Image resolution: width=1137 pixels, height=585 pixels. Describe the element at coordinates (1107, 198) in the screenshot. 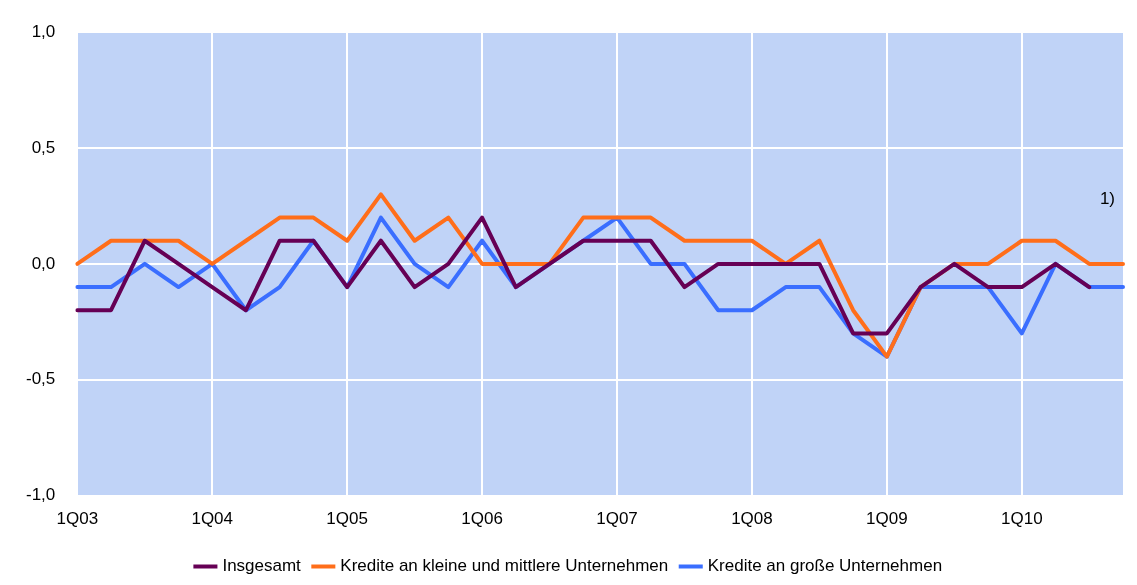

I see `annotation: 1)` at that location.